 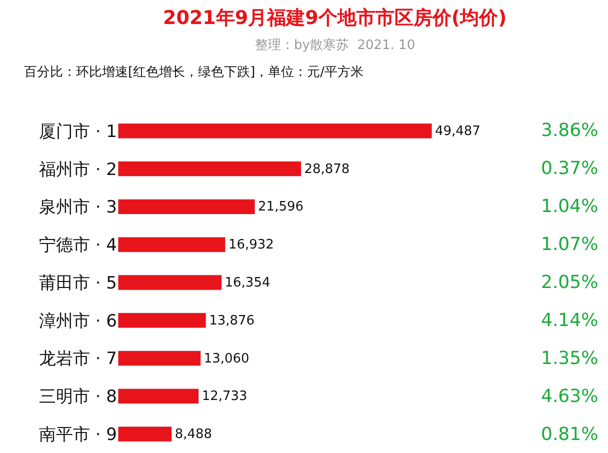 What do you see at coordinates (569, 358) in the screenshot?
I see `text: 1.35%` at bounding box center [569, 358].